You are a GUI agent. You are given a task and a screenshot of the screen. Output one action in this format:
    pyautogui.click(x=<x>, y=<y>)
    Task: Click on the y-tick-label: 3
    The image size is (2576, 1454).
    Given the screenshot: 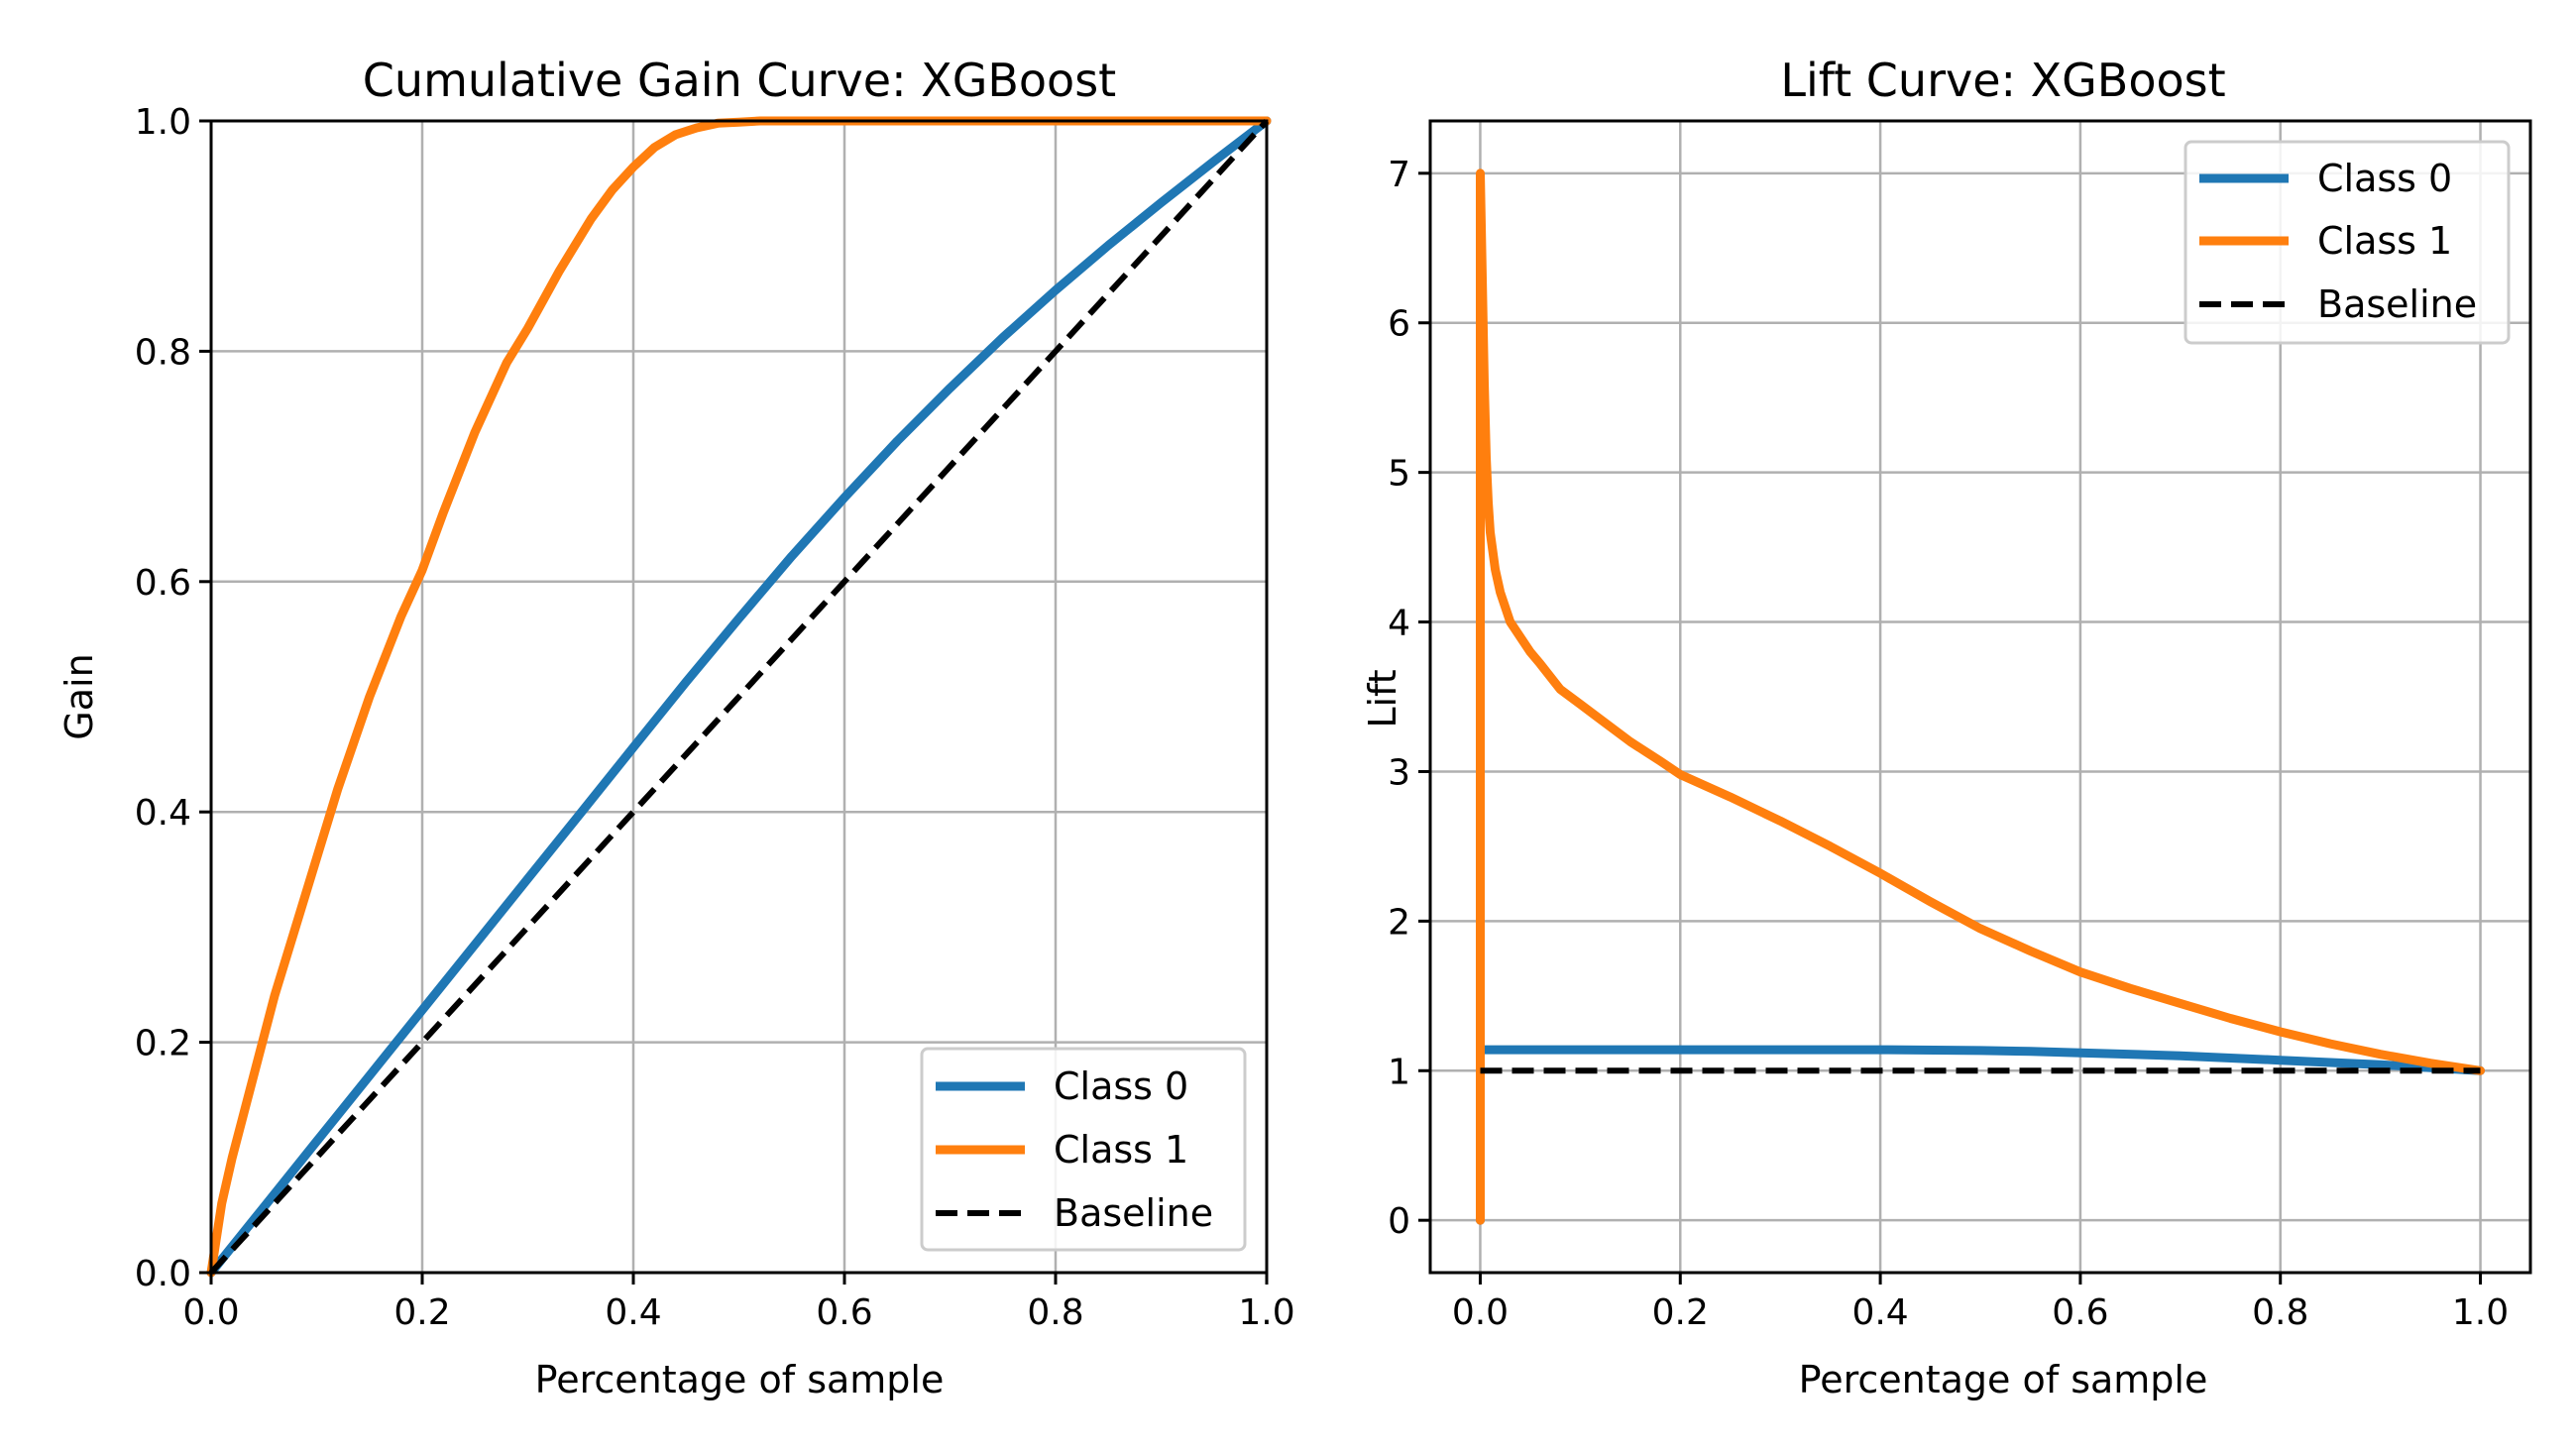 What is the action you would take?
    pyautogui.click(x=1399, y=772)
    